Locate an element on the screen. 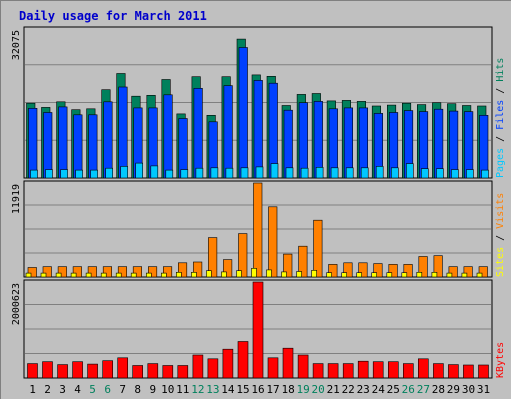  series-name-hits: Hits is located at coordinates (500, 70).